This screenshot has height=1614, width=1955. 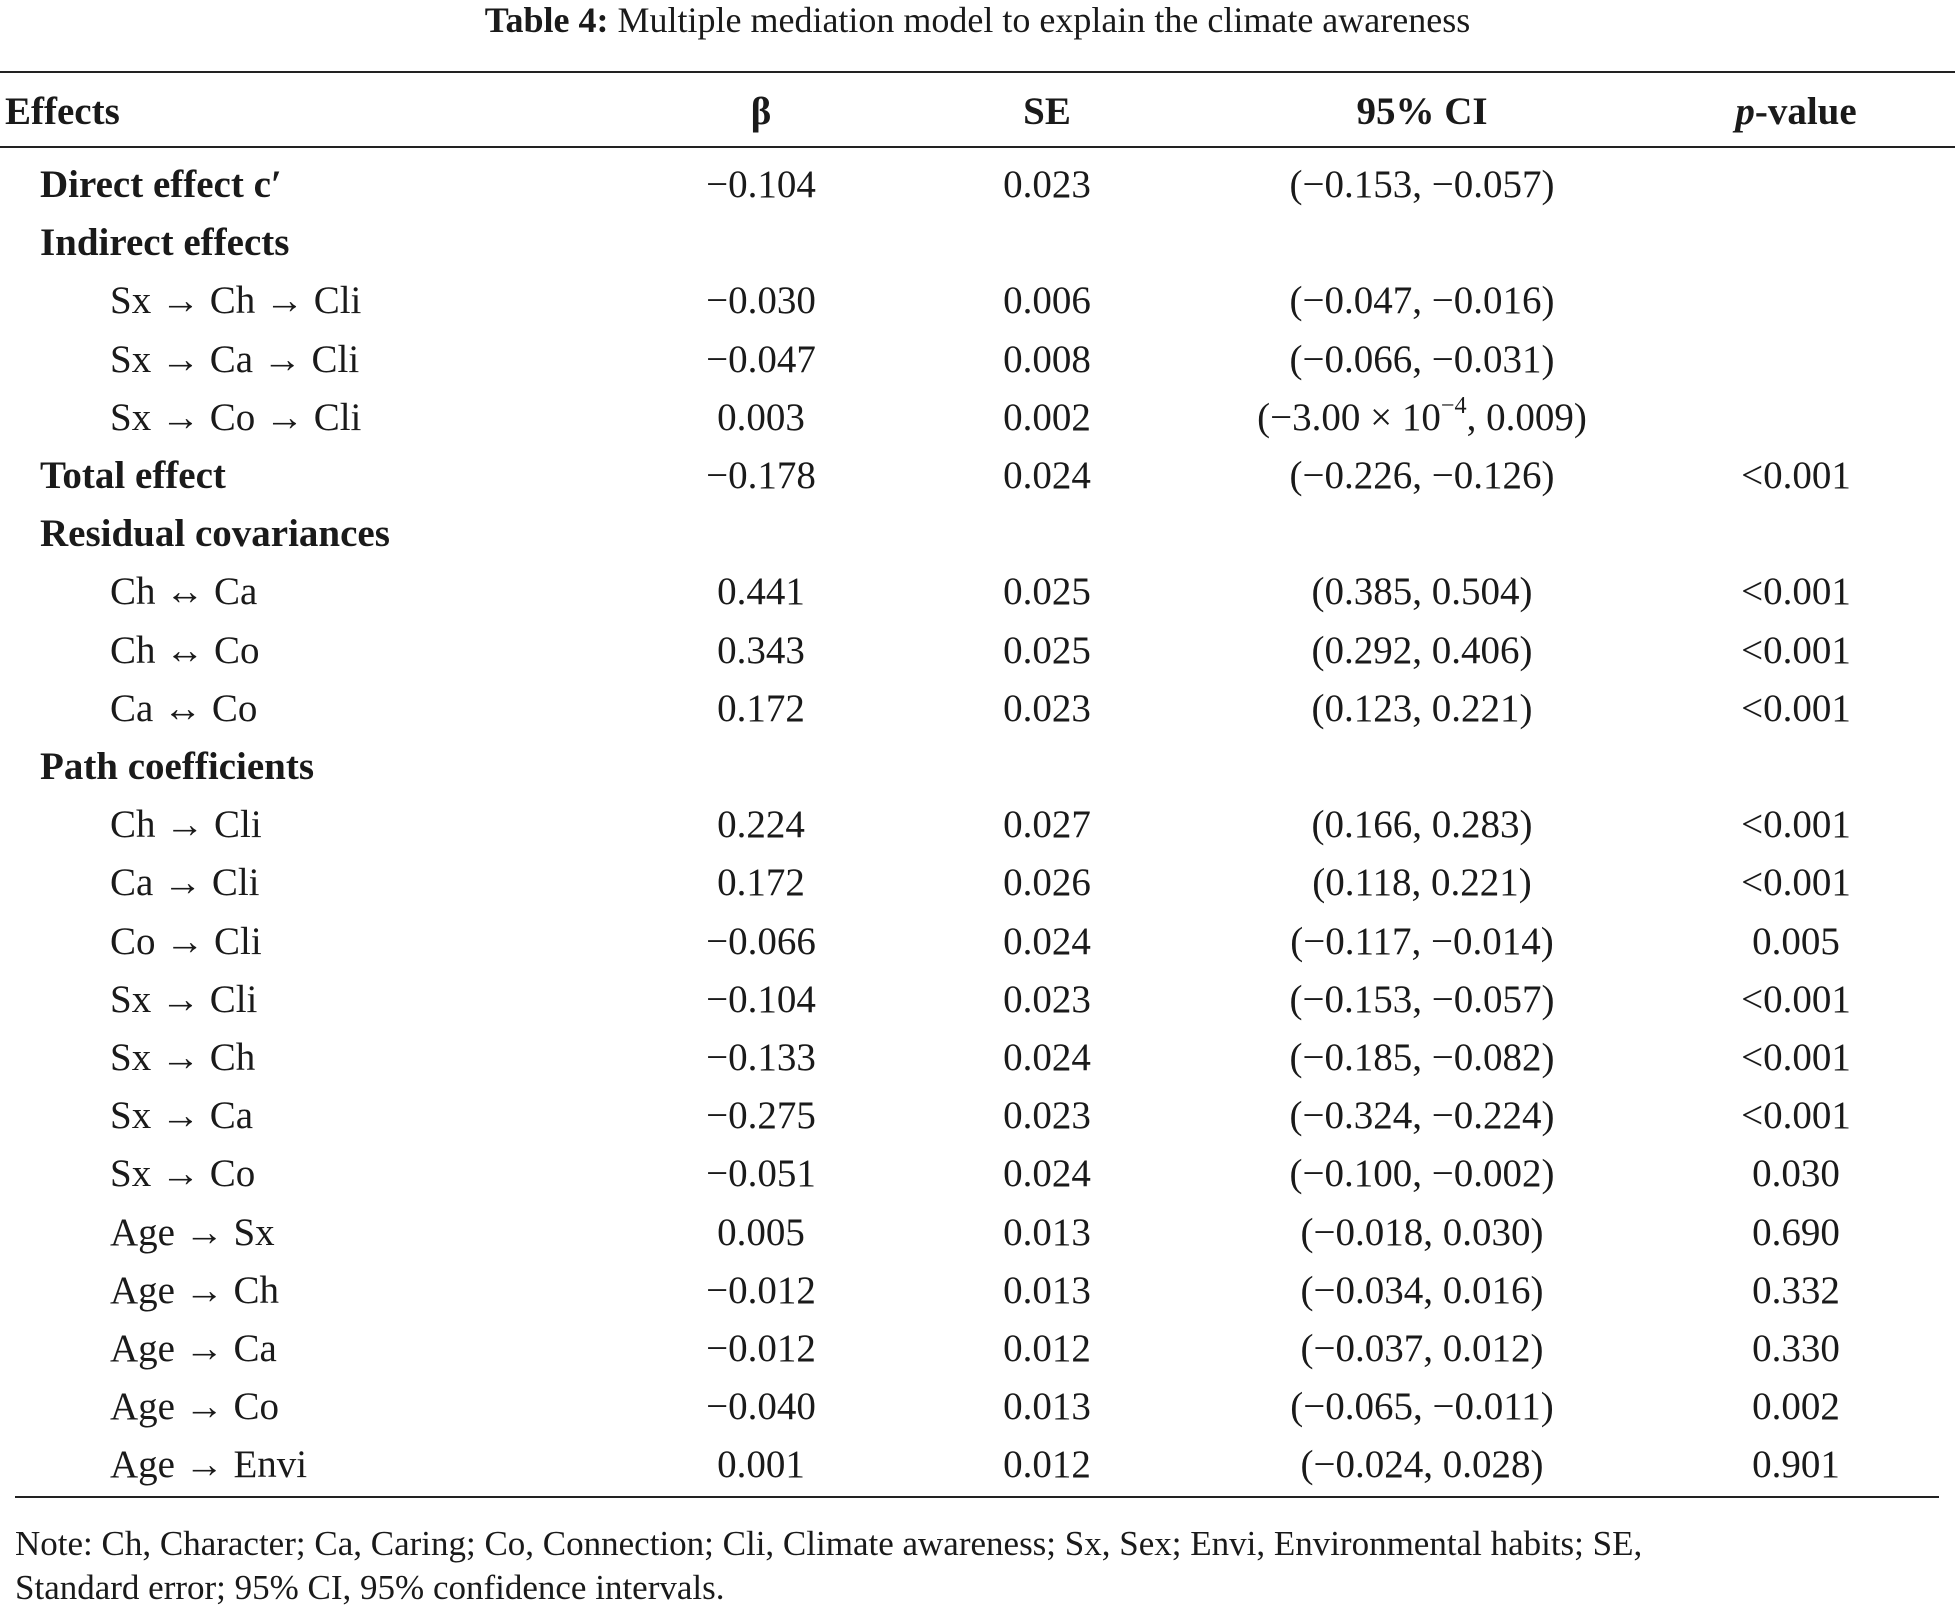 I want to click on table-cell: 0.224, so click(x=761, y=825).